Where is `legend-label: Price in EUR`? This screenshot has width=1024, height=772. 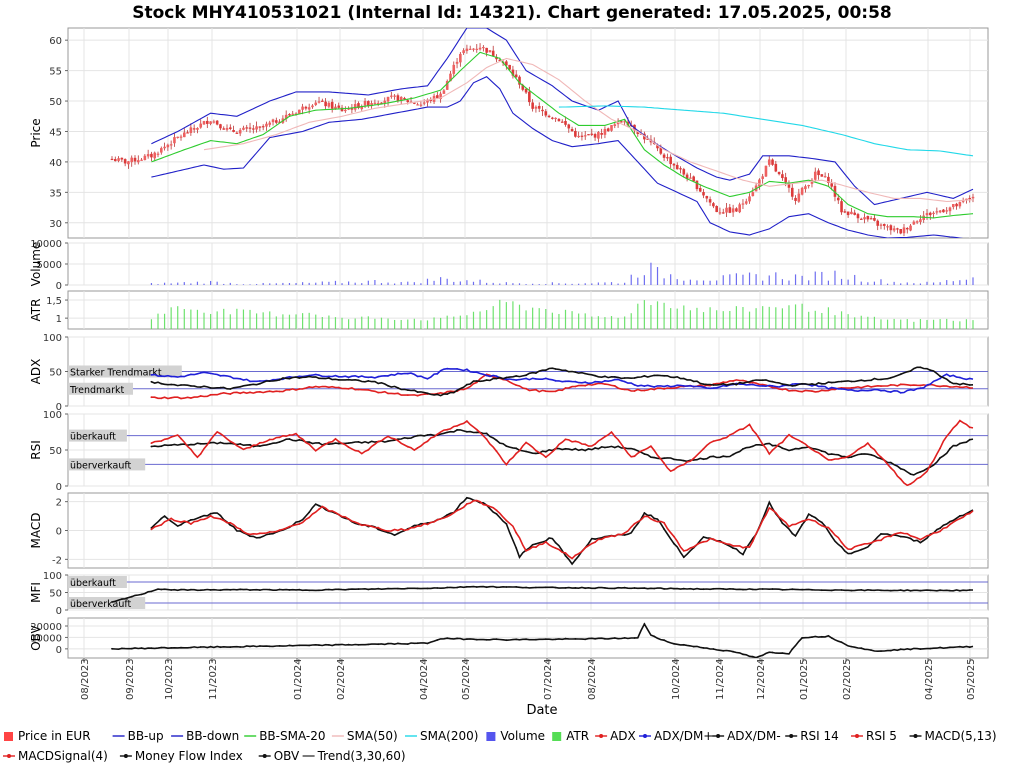
legend-label: Price in EUR is located at coordinates (54, 736).